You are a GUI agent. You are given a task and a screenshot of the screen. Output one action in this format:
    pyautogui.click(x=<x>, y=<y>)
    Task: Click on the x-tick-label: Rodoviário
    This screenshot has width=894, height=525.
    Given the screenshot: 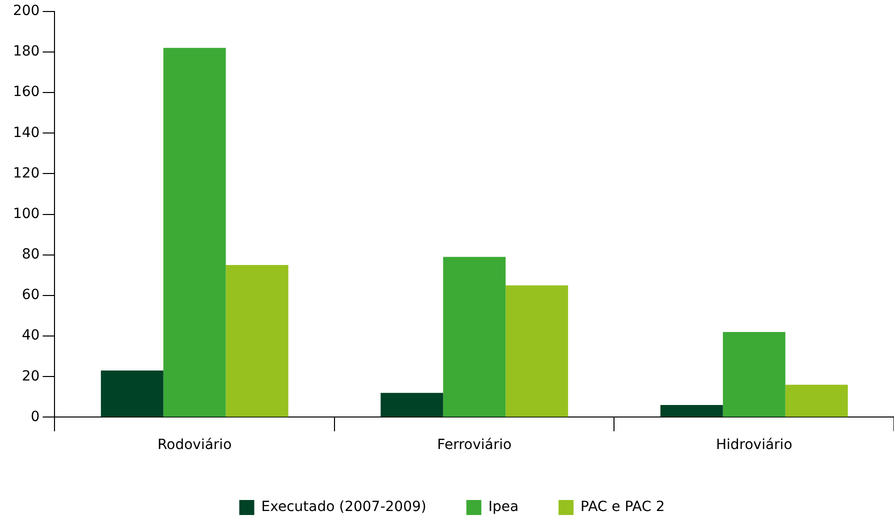 What is the action you would take?
    pyautogui.click(x=195, y=445)
    